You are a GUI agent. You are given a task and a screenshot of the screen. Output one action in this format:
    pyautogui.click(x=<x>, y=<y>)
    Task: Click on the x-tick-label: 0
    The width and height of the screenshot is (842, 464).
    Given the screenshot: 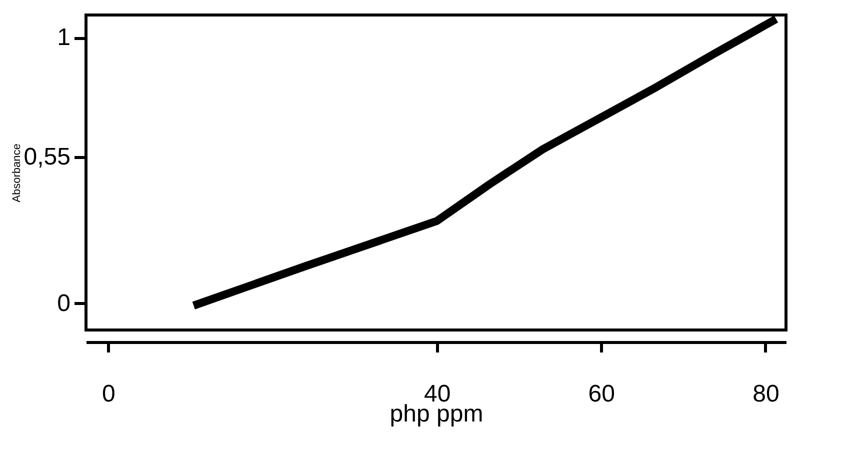 What is the action you would take?
    pyautogui.click(x=109, y=394)
    